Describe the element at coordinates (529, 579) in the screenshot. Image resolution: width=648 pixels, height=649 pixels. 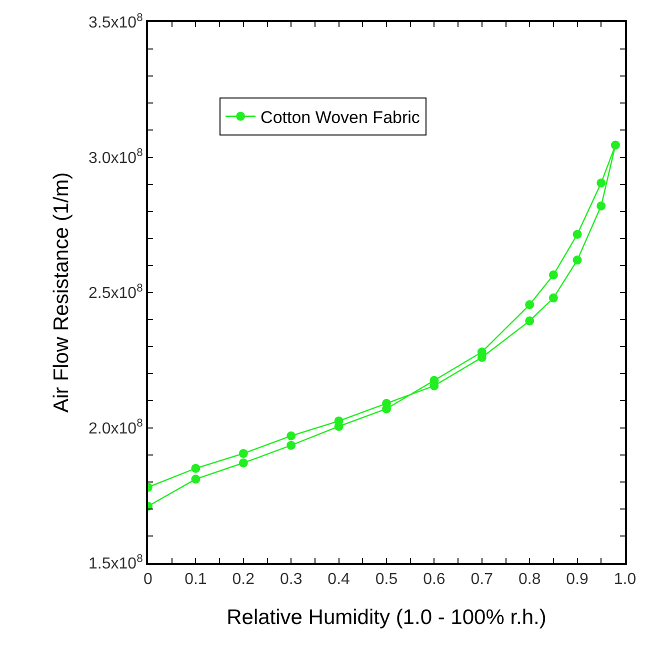
I see `x-tick-label: 0.8` at that location.